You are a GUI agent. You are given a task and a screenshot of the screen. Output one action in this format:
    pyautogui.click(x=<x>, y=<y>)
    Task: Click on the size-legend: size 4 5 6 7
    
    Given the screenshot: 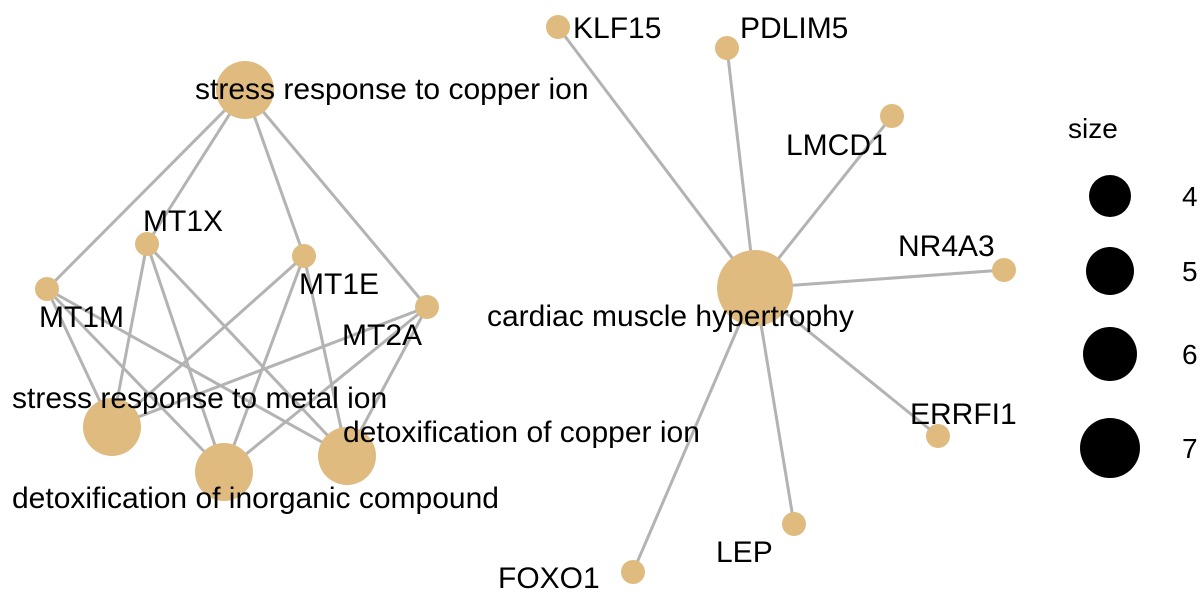 What is the action you would take?
    pyautogui.click(x=1133, y=295)
    